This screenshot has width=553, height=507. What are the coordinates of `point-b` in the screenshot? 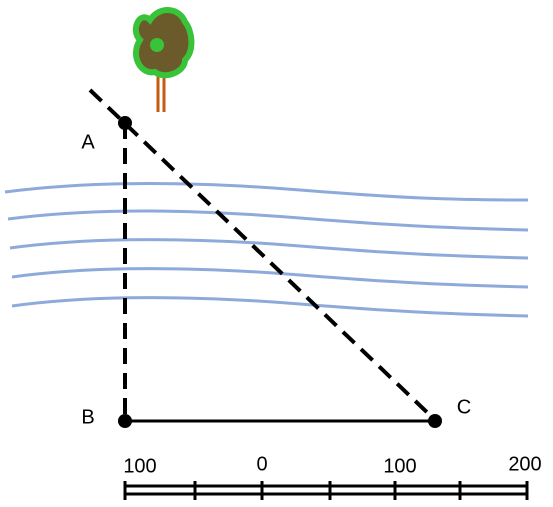 It's located at (125, 421).